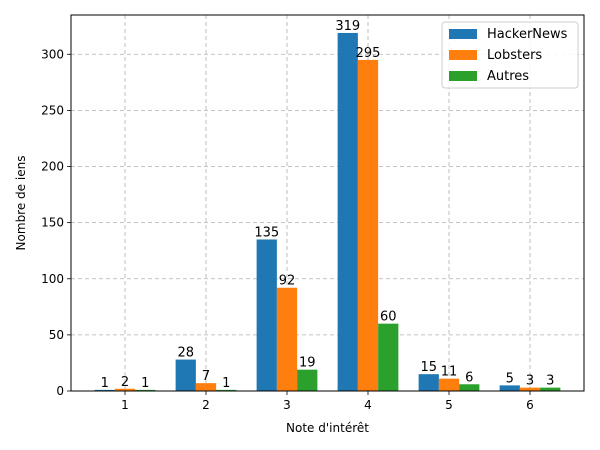 The width and height of the screenshot is (600, 450). Describe the element at coordinates (307, 363) in the screenshot. I see `bar-value-label: 19` at that location.